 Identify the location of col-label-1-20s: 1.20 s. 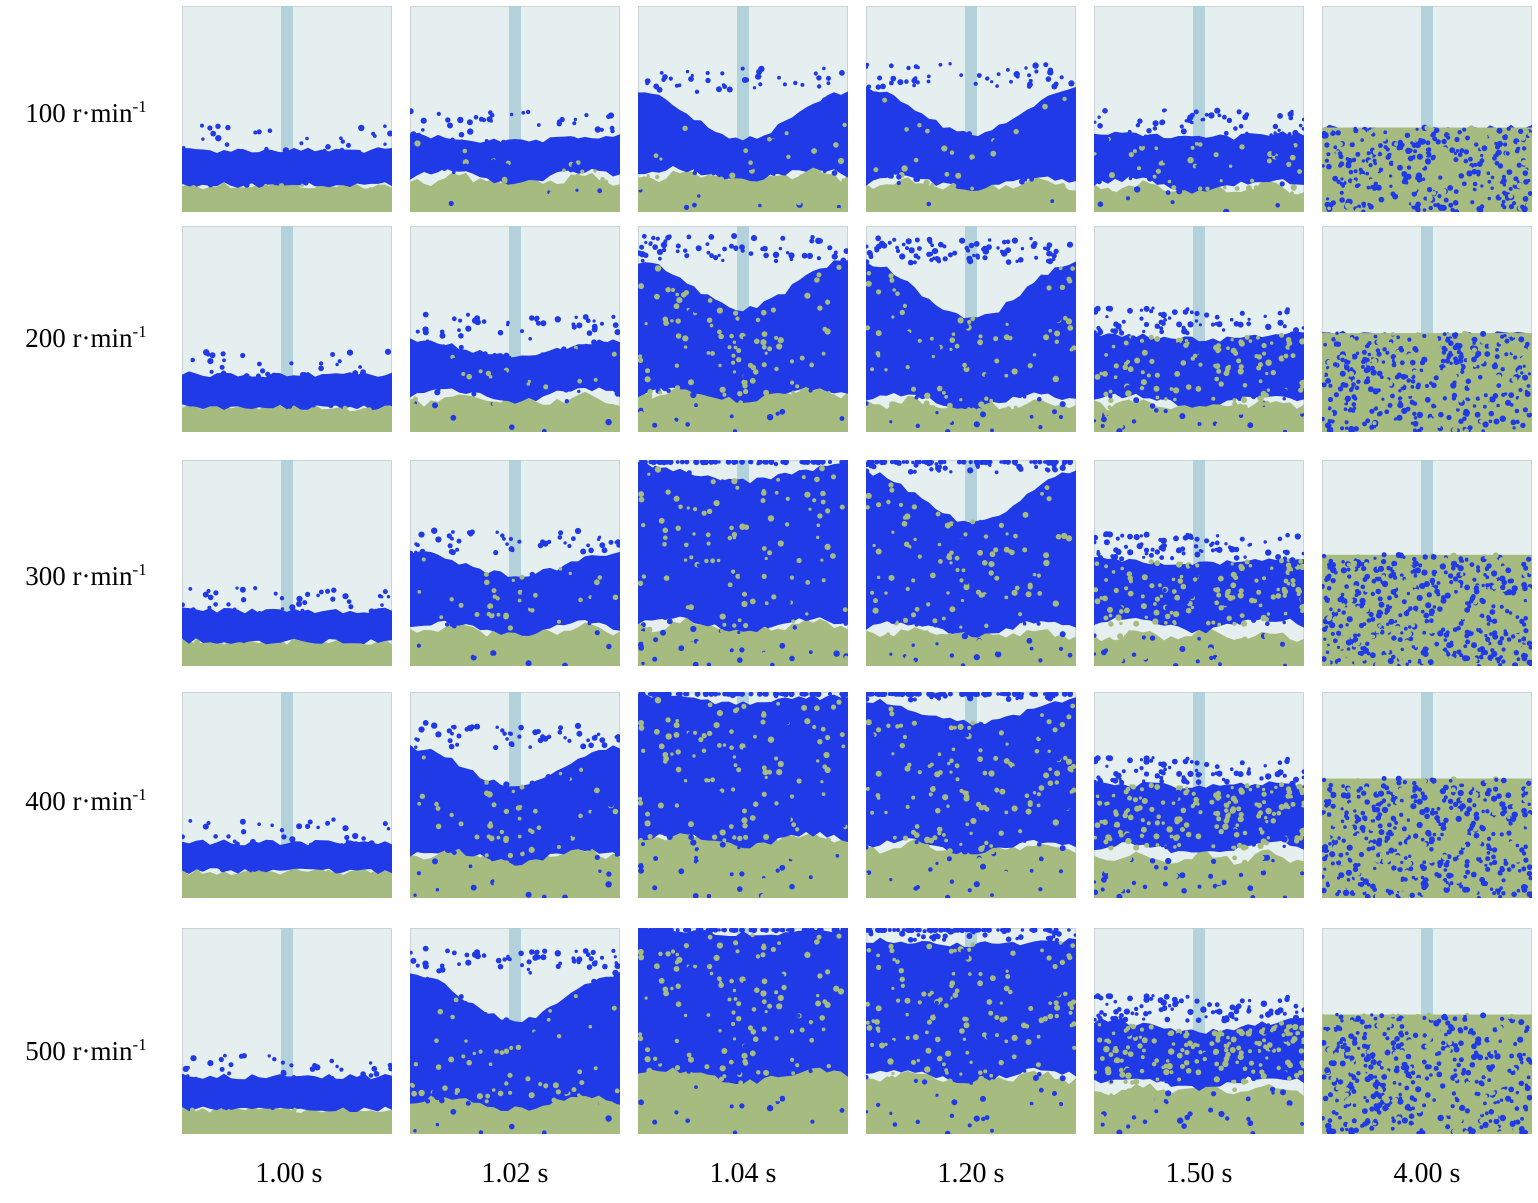
(971, 1173).